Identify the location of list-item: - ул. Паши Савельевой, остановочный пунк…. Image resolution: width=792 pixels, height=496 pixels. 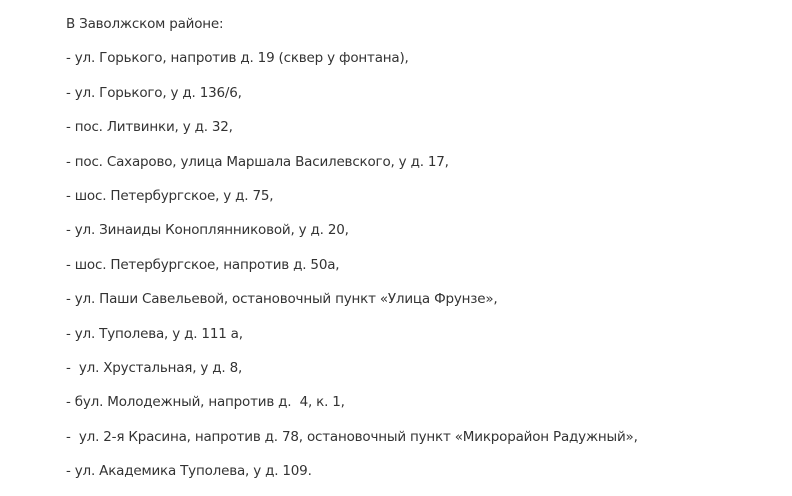
(282, 299).